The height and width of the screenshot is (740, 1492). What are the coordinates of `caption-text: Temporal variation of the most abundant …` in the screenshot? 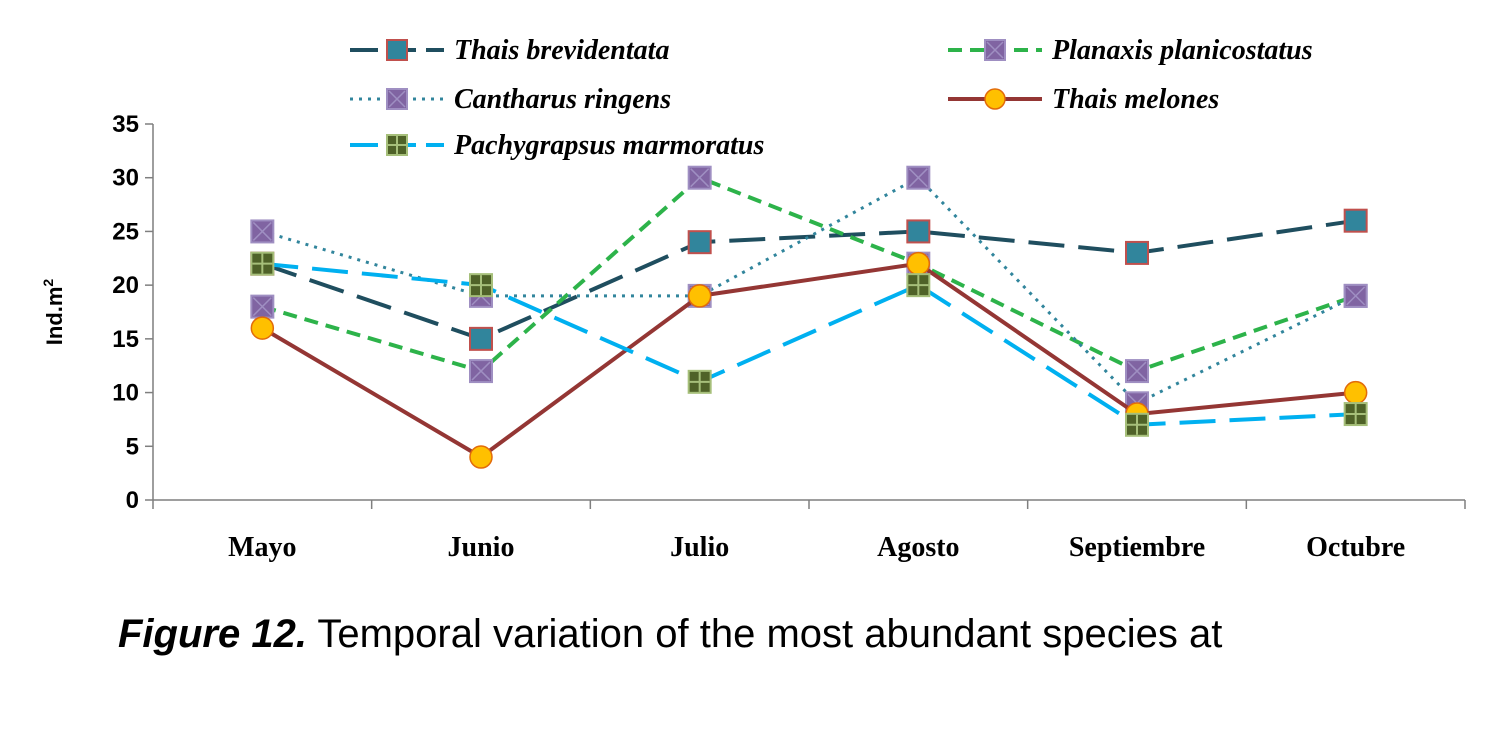 It's located at (764, 634).